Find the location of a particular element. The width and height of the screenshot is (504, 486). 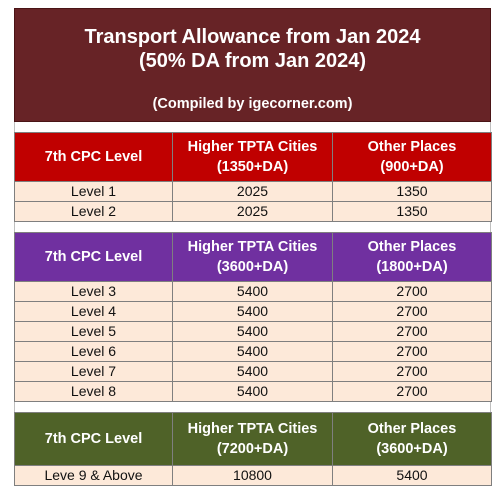

other-amount-cell: 5400 is located at coordinates (412, 475).